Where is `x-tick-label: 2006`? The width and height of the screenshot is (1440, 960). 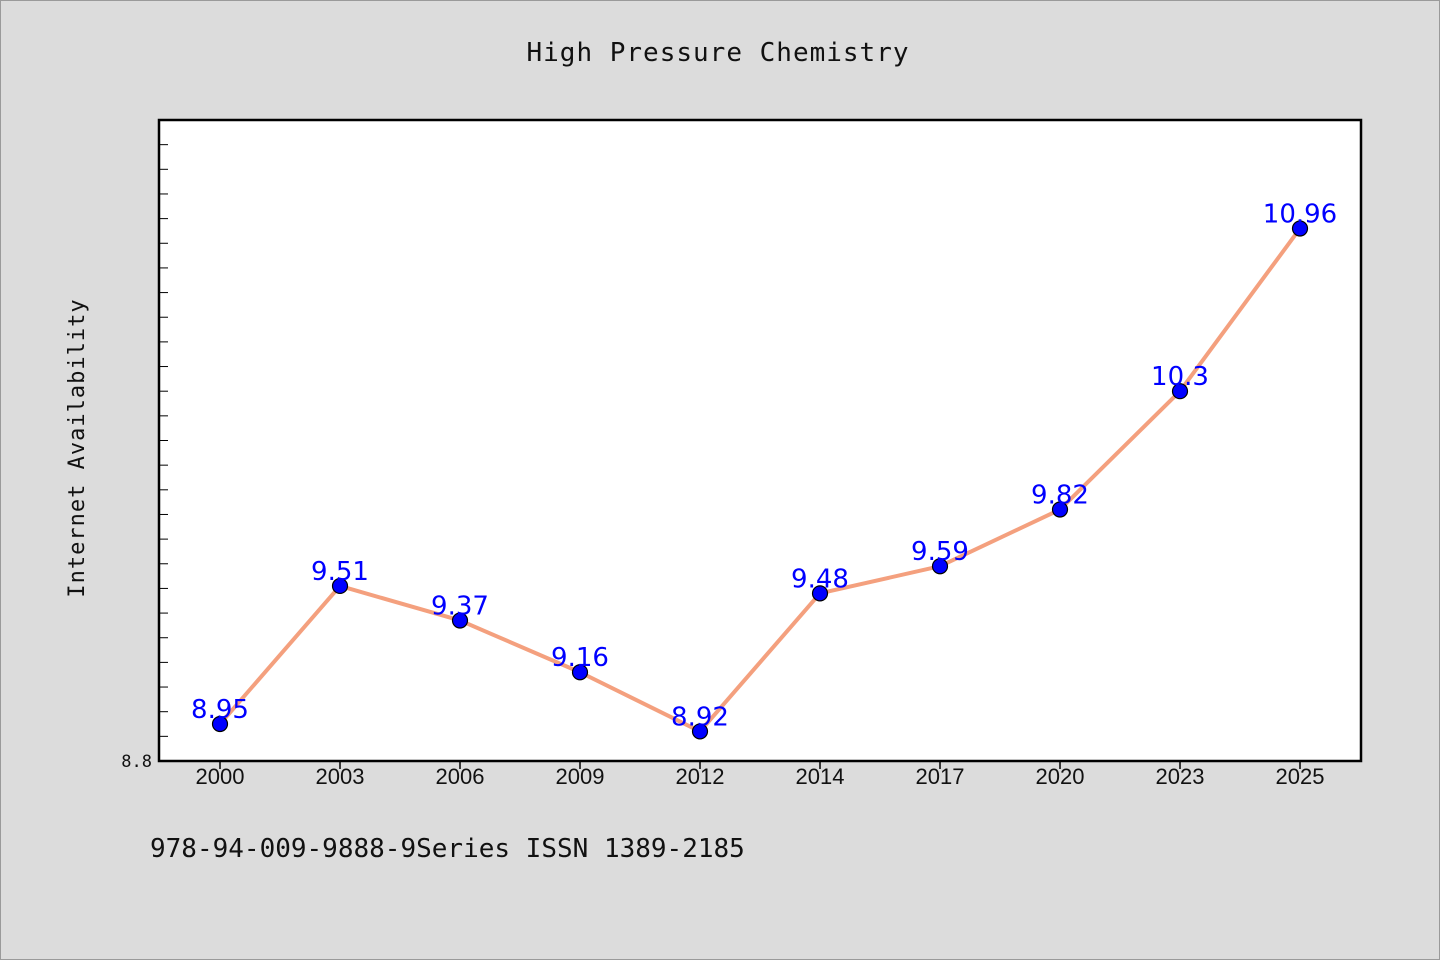
x-tick-label: 2006 is located at coordinates (460, 776).